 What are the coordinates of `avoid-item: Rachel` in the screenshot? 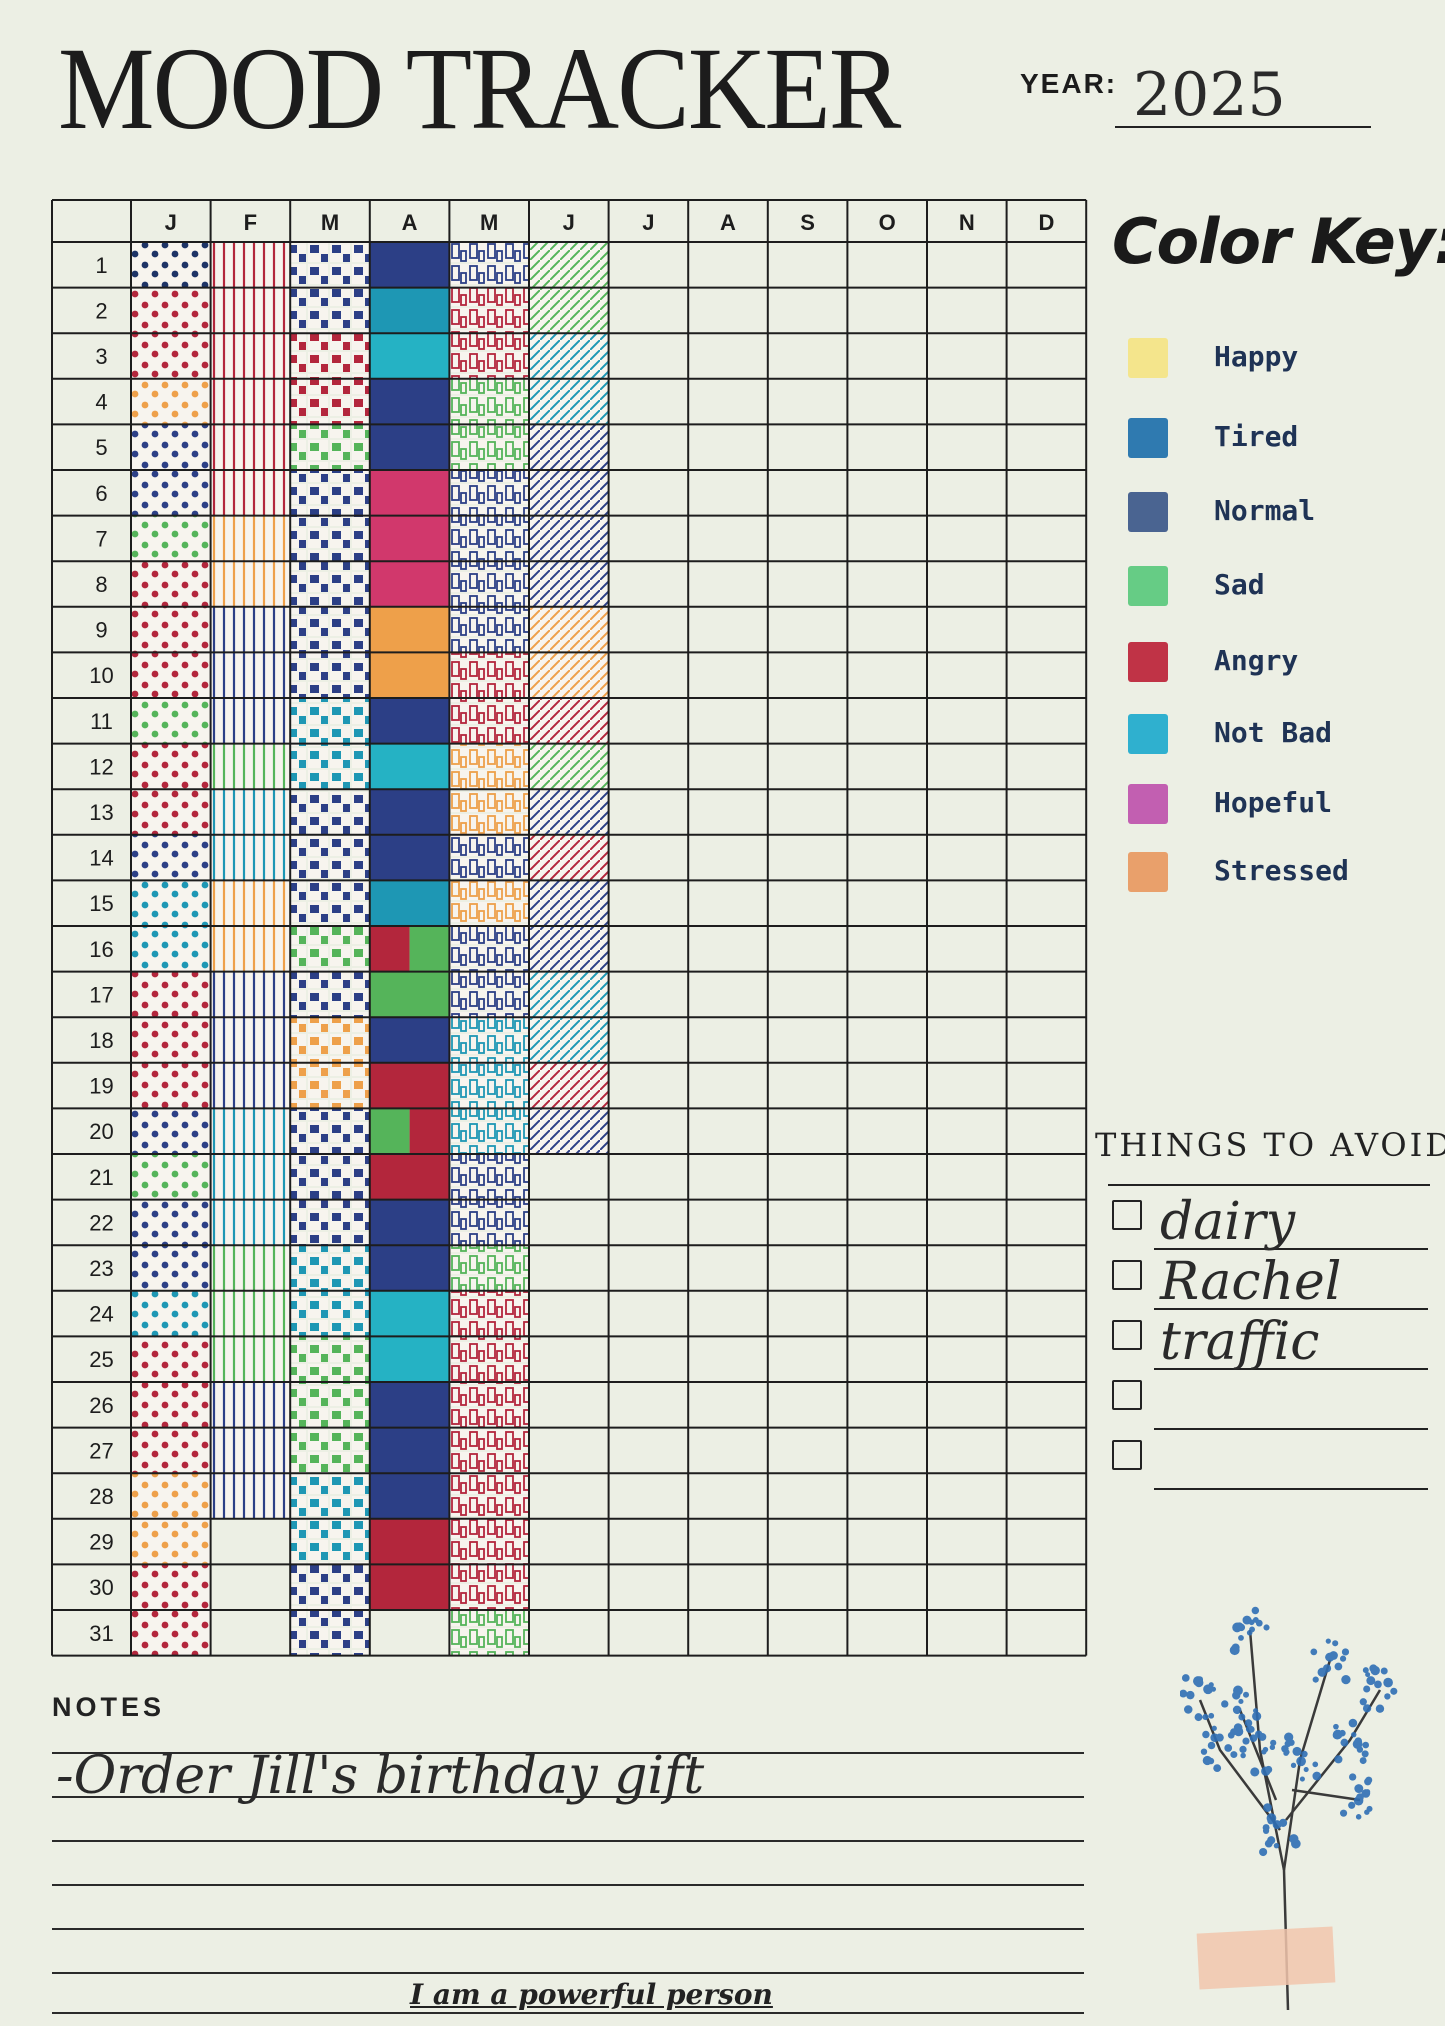 It's located at (1269, 1282).